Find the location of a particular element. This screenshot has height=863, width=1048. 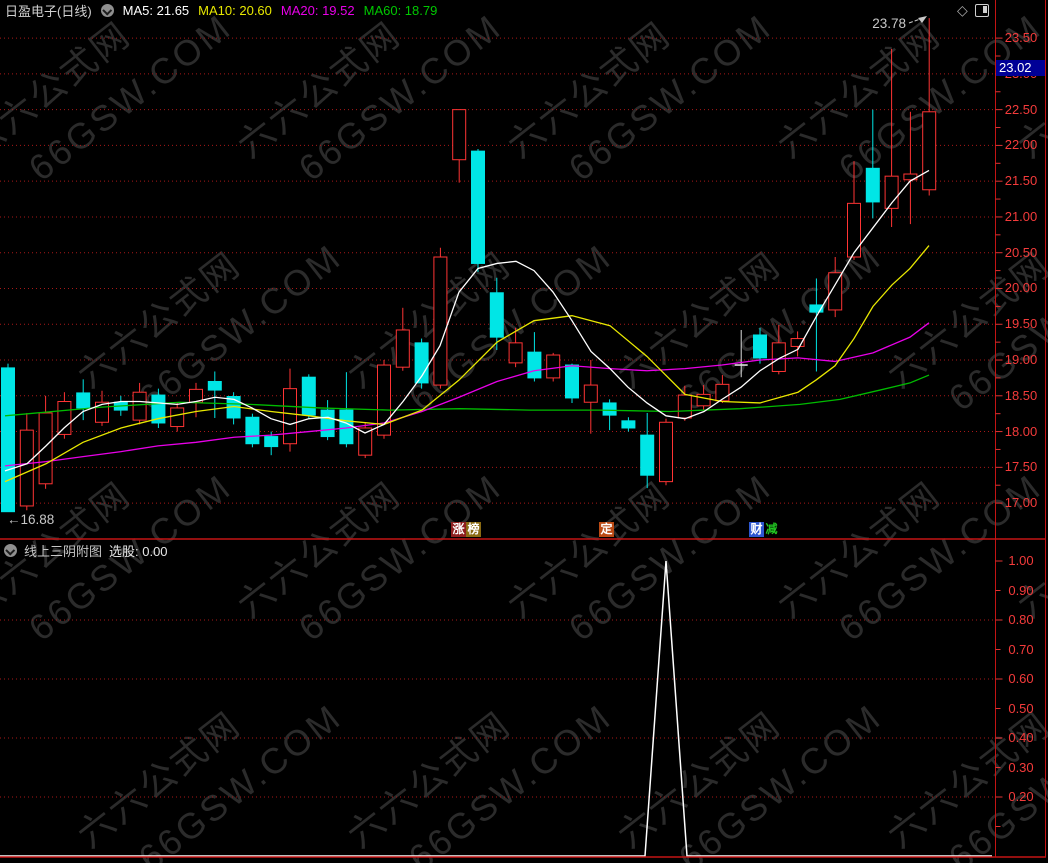

y-axis-label: 0.60 is located at coordinates (1021, 678).